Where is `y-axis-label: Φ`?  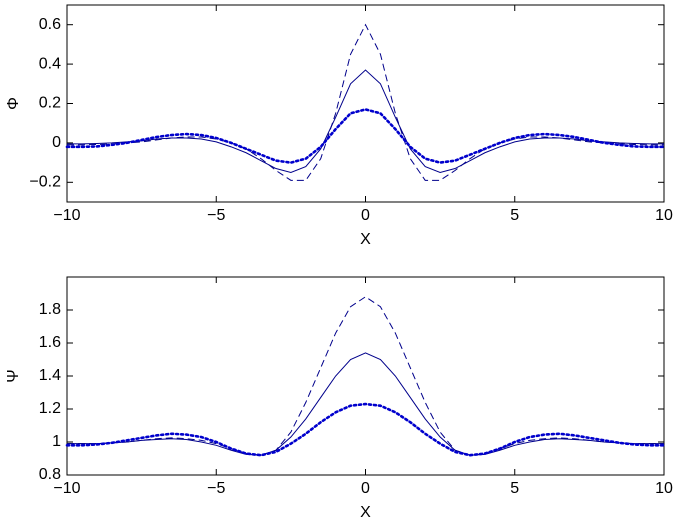
y-axis-label: Φ is located at coordinates (13, 103).